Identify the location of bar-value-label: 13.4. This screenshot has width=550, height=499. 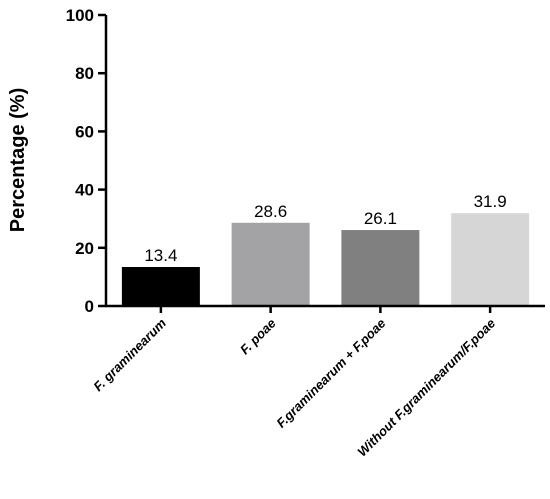
(160, 255).